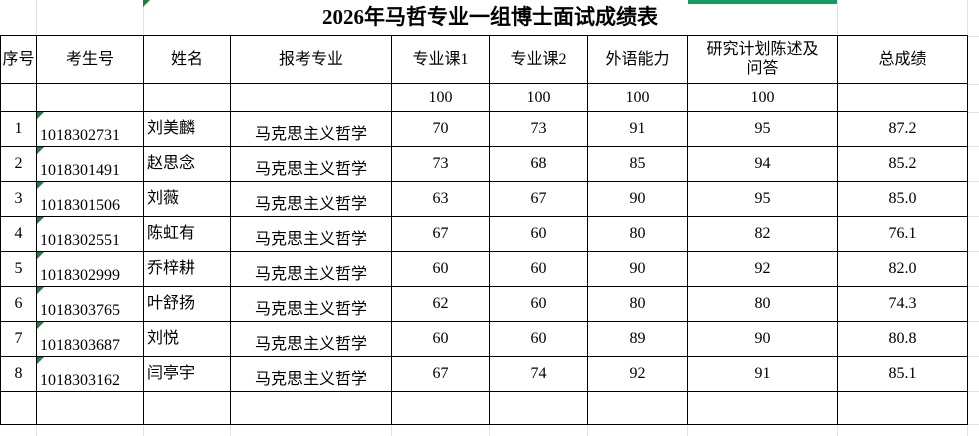 Image resolution: width=979 pixels, height=436 pixels. What do you see at coordinates (187, 304) in the screenshot?
I see `cell-name: 叶舒扬` at bounding box center [187, 304].